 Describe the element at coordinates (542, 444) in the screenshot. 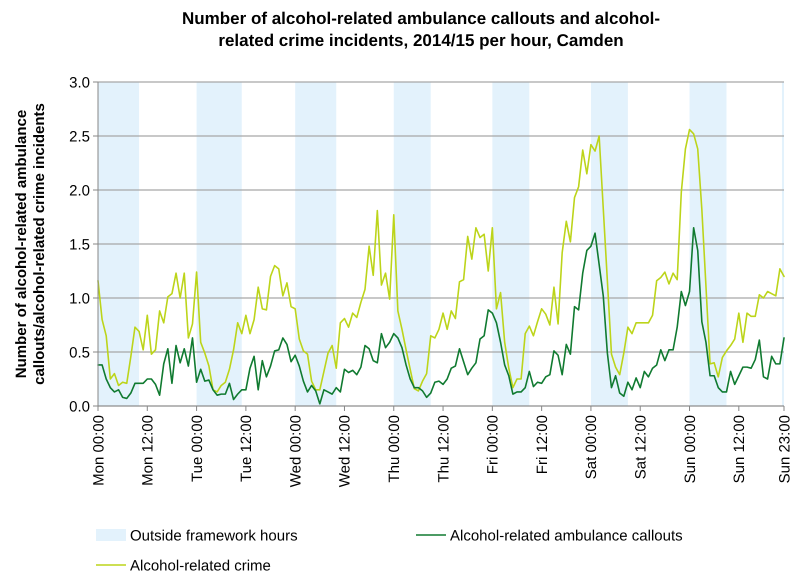

I see `x-tick-label: Fri 12:00` at that location.